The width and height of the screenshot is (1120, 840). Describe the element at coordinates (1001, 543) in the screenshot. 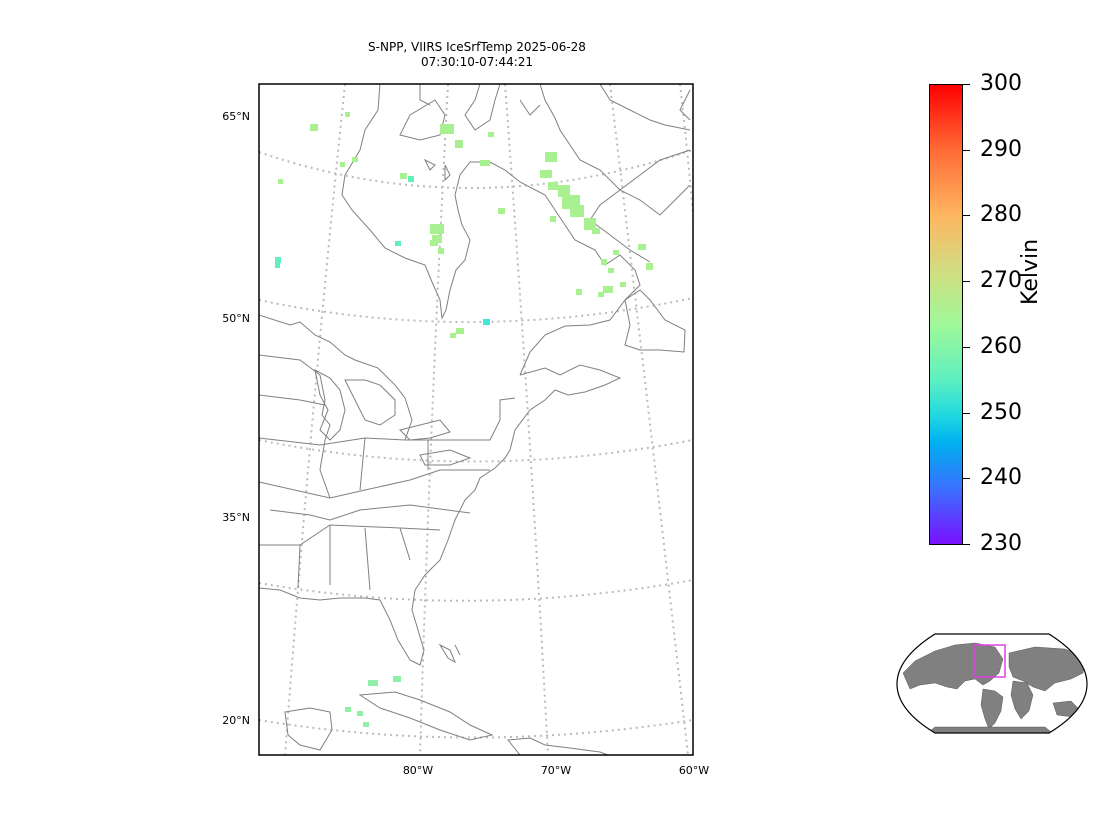

I see `colorbar-tick-label: 230` at that location.